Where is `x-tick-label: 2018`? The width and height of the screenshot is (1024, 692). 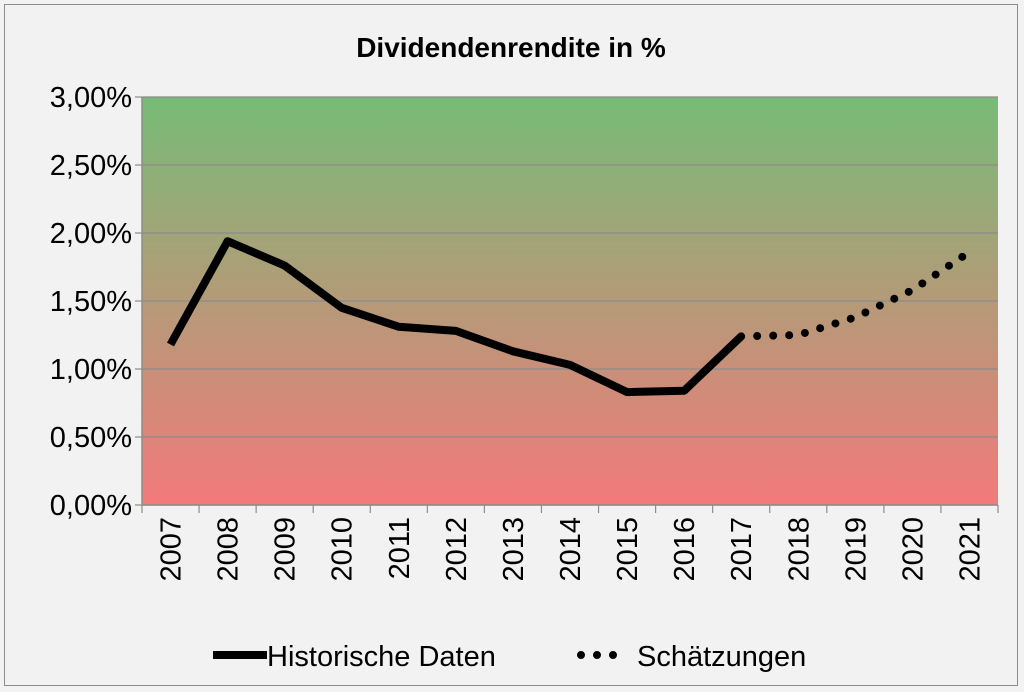
x-tick-label: 2018 is located at coordinates (799, 549).